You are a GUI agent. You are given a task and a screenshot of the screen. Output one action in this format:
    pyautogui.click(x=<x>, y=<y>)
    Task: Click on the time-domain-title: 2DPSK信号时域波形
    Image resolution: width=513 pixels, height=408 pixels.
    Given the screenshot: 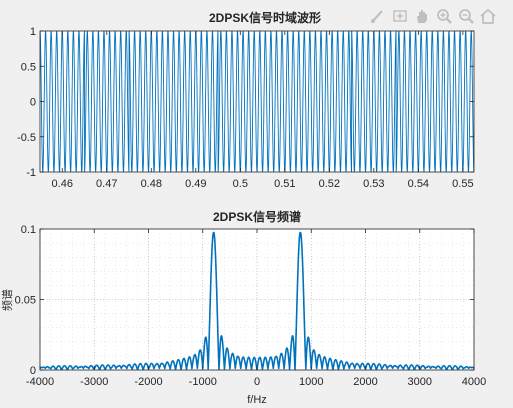 What is the action you would take?
    pyautogui.click(x=265, y=17)
    